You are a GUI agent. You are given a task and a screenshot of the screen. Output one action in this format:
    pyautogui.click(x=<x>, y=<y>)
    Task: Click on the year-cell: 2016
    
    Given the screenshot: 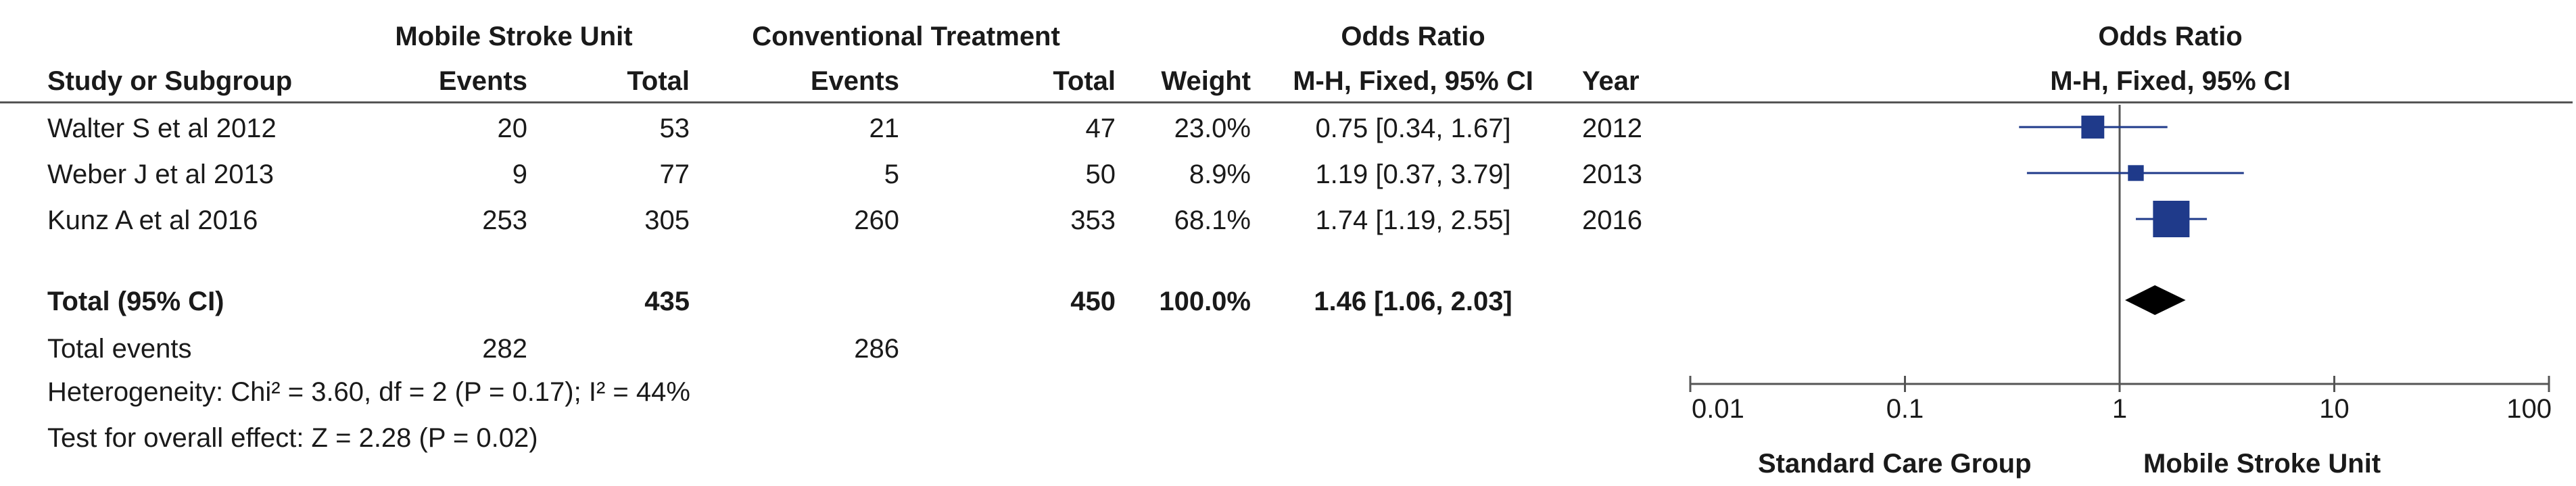 What is the action you would take?
    pyautogui.click(x=1612, y=220)
    